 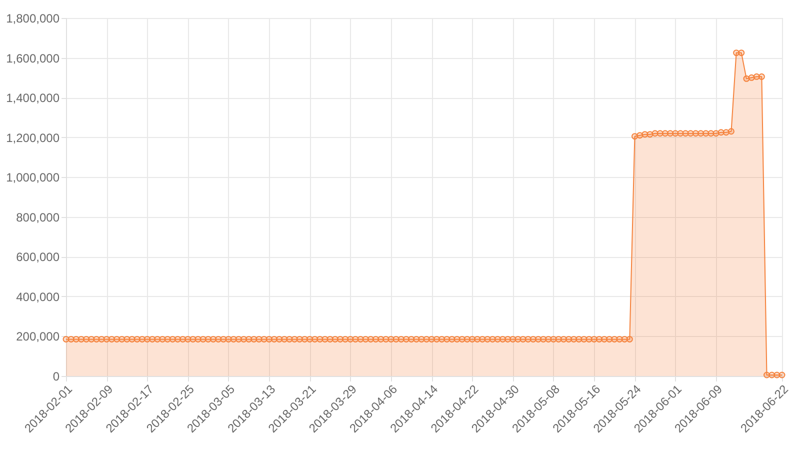 I want to click on y-tick-label: 1,600,000, so click(x=33, y=58).